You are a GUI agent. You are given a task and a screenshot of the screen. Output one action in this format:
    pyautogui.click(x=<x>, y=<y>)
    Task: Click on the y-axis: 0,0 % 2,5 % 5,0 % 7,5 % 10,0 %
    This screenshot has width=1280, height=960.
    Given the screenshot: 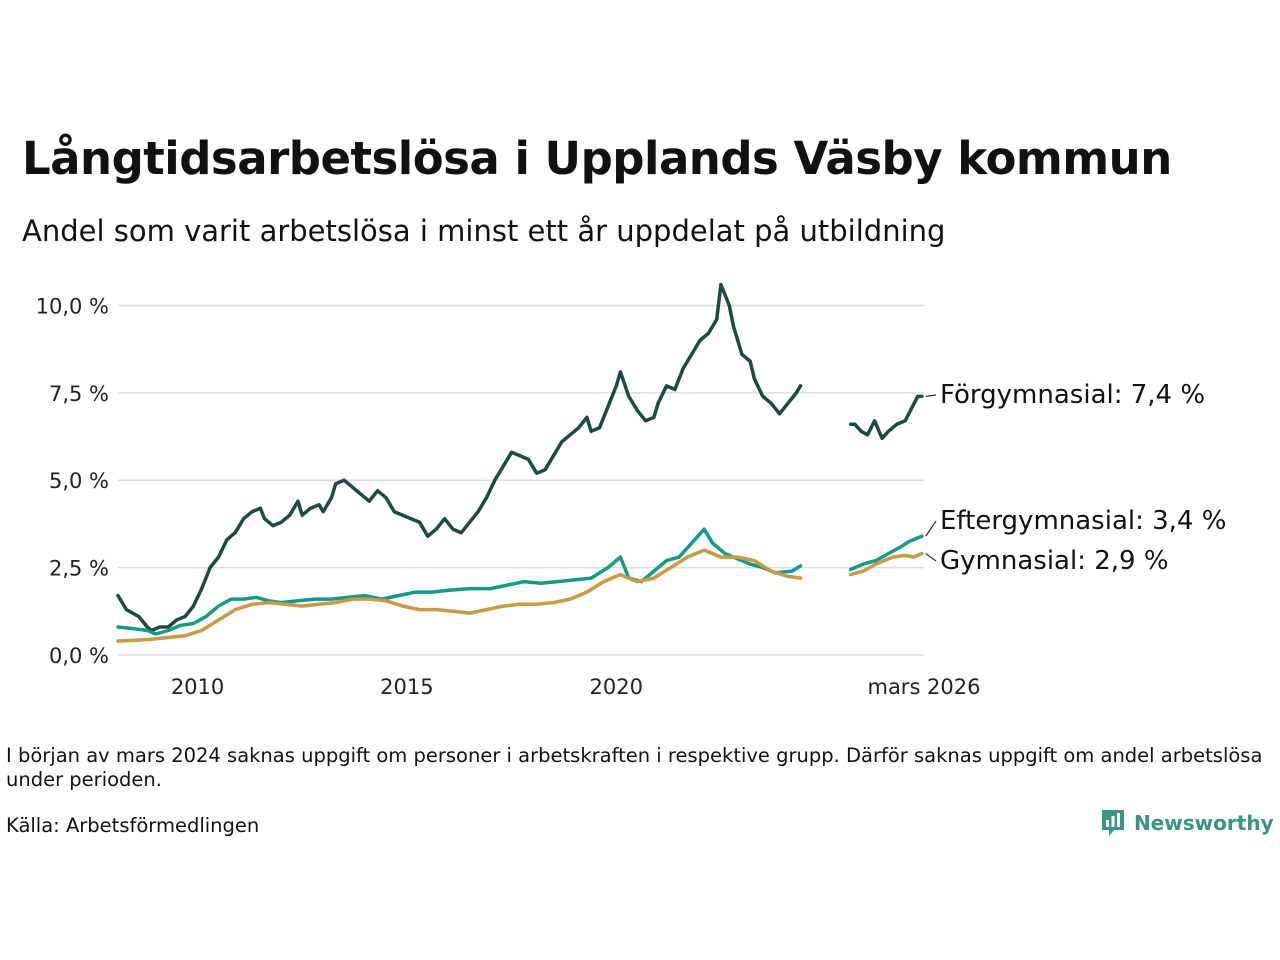 What is the action you would take?
    pyautogui.click(x=72, y=481)
    